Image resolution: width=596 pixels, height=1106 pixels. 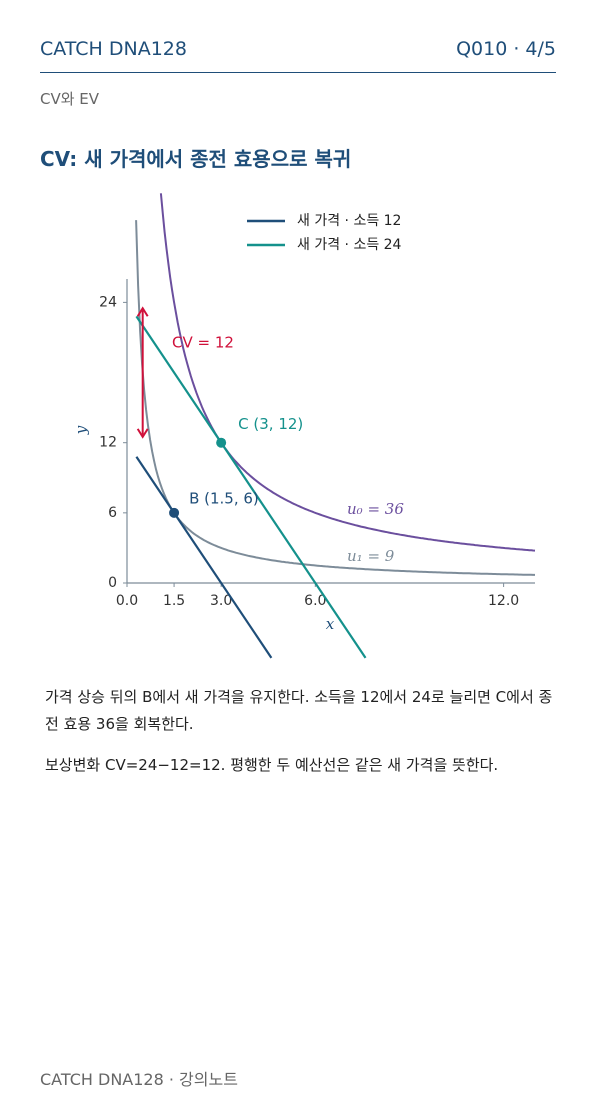 I want to click on x-tick-label: 3.0, so click(x=221, y=601).